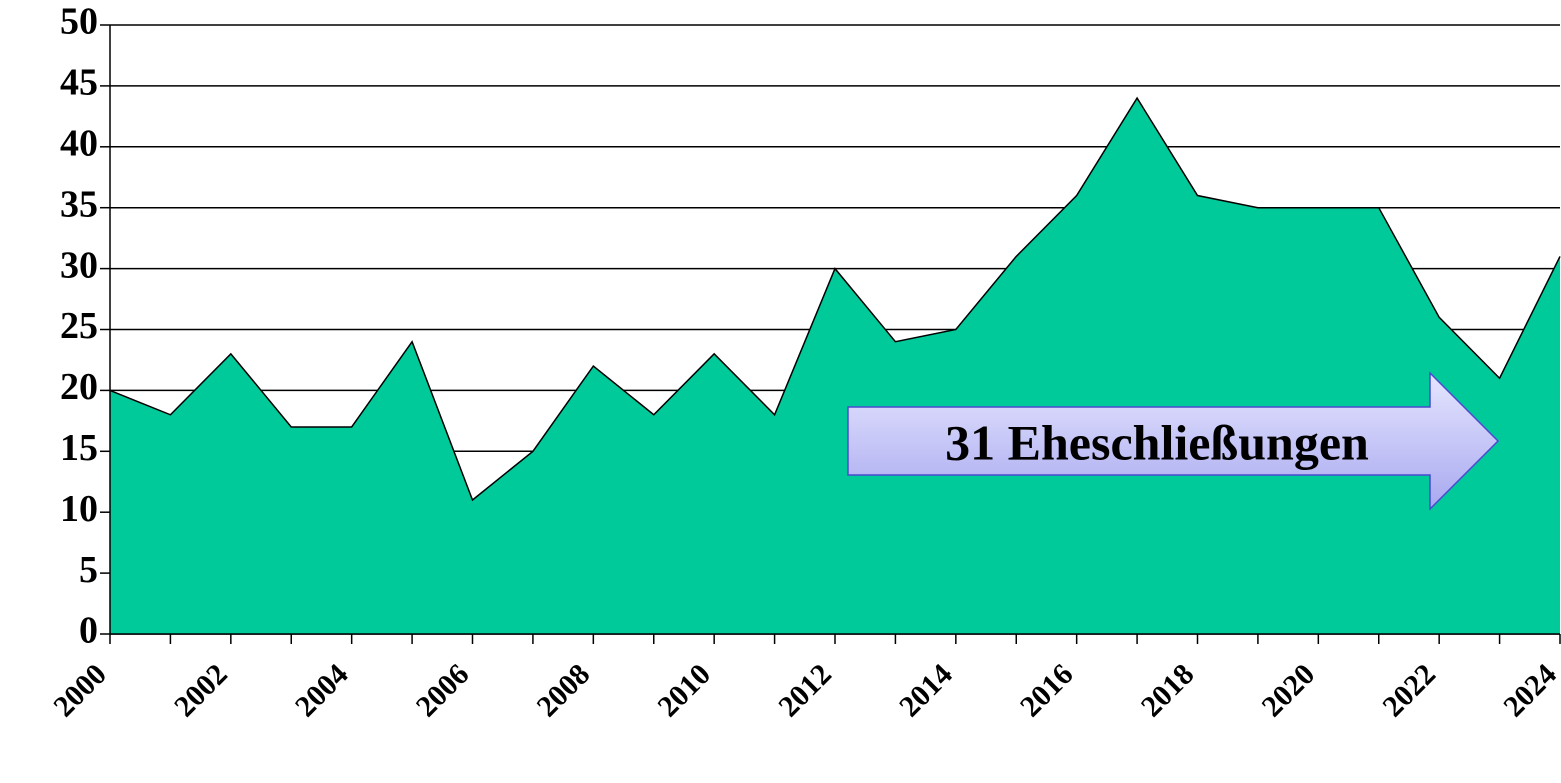 Image resolution: width=1561 pixels, height=783 pixels. Describe the element at coordinates (79, 448) in the screenshot. I see `y-tick-label: 15` at that location.